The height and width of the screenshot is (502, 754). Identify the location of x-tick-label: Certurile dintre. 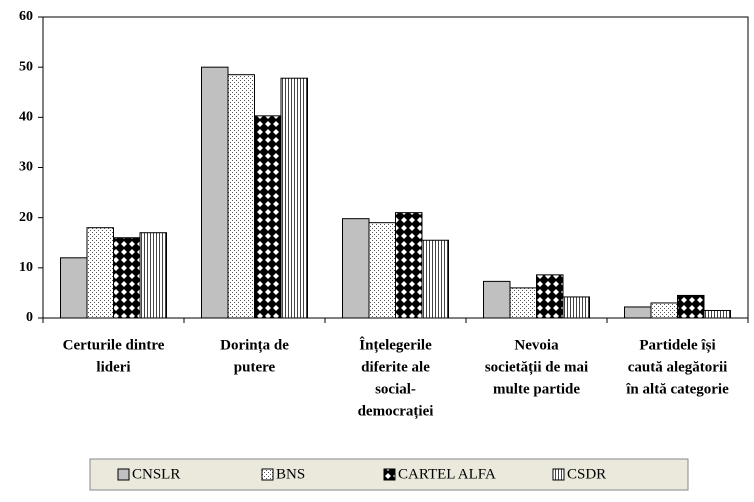
(114, 345).